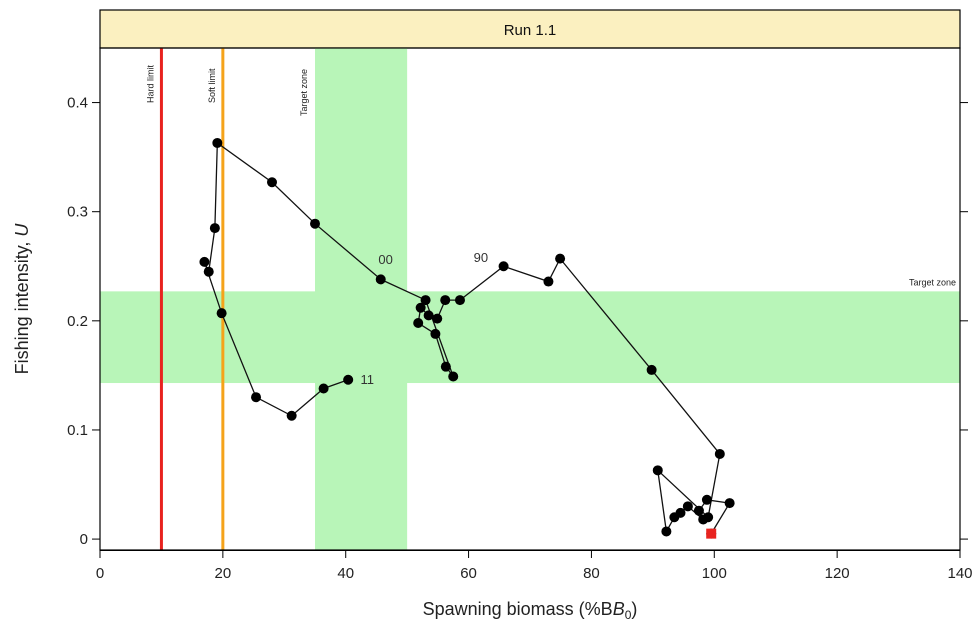 The image size is (980, 623). I want to click on chart-title: Run 1.1, so click(530, 30).